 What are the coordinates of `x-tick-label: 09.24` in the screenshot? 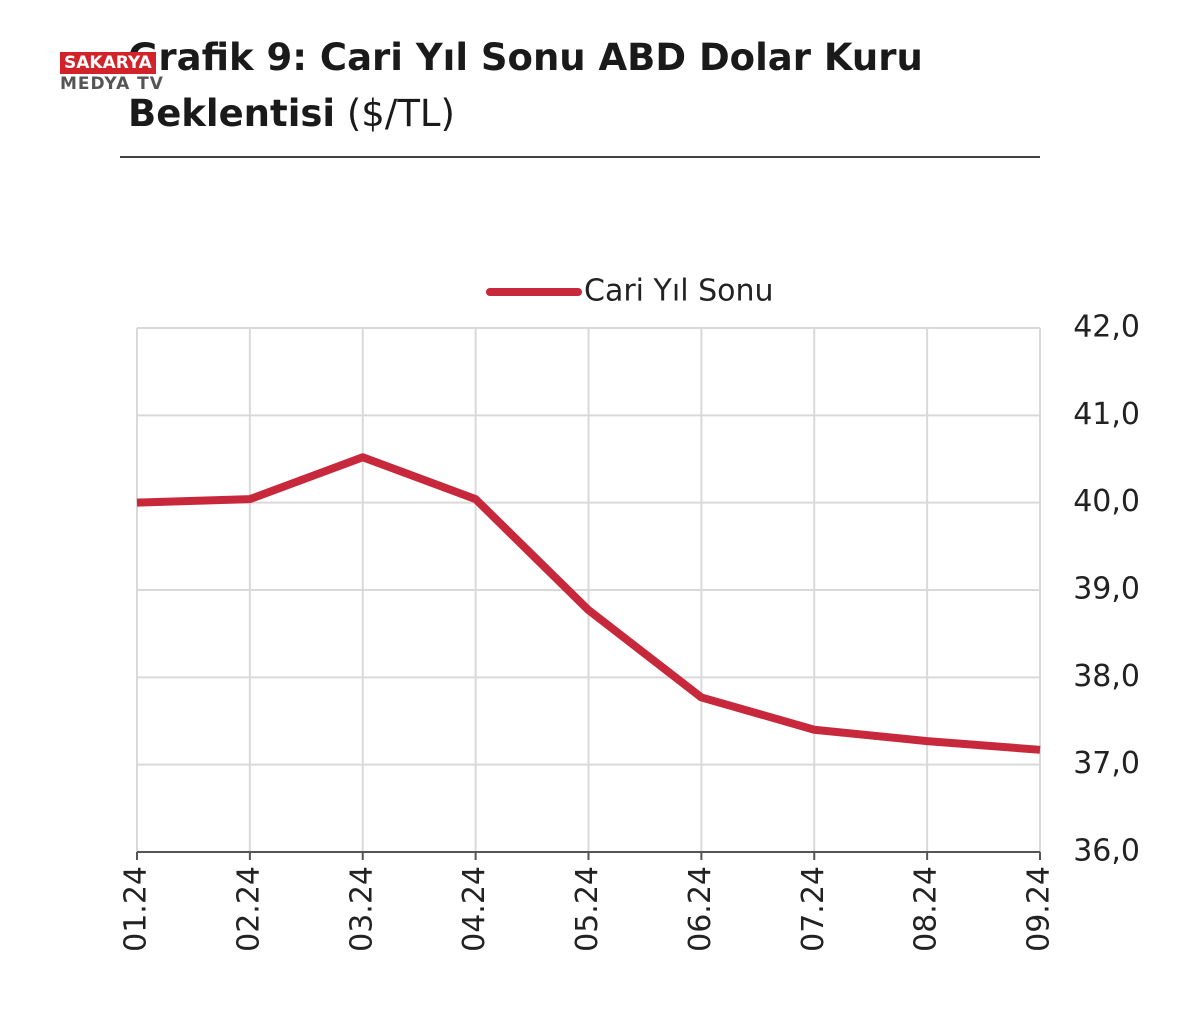 It's located at (1039, 909).